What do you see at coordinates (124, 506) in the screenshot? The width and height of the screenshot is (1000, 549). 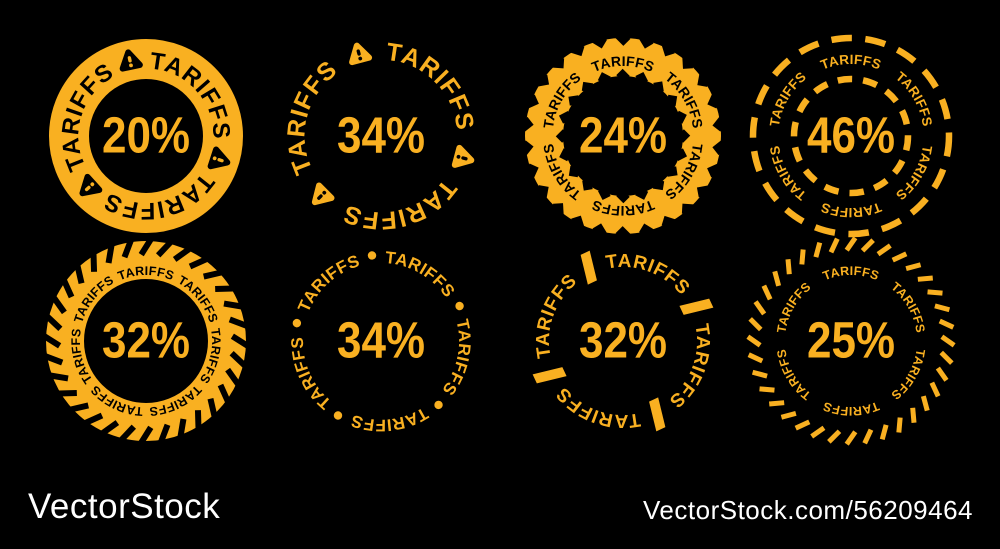 I see `vectorstock-logo: VectorStock` at bounding box center [124, 506].